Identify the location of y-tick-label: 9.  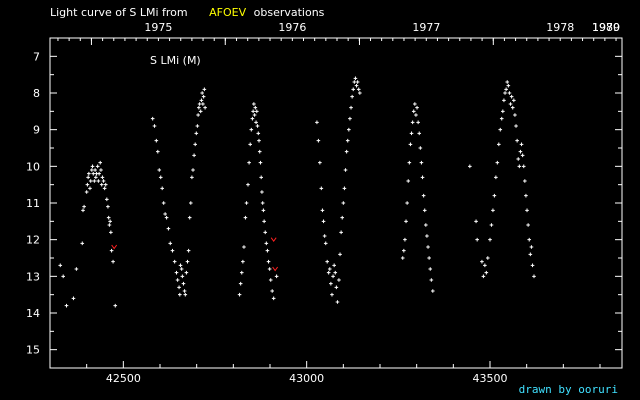
(36, 130).